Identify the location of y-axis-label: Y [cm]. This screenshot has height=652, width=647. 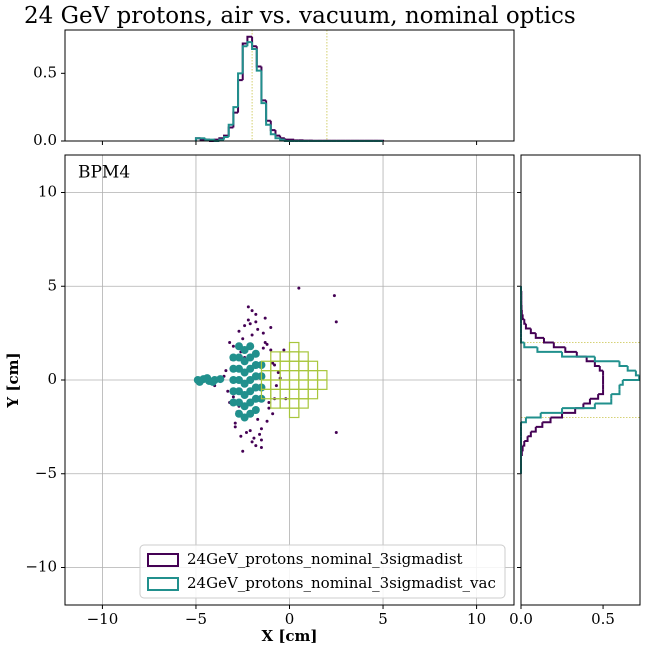
(13, 380).